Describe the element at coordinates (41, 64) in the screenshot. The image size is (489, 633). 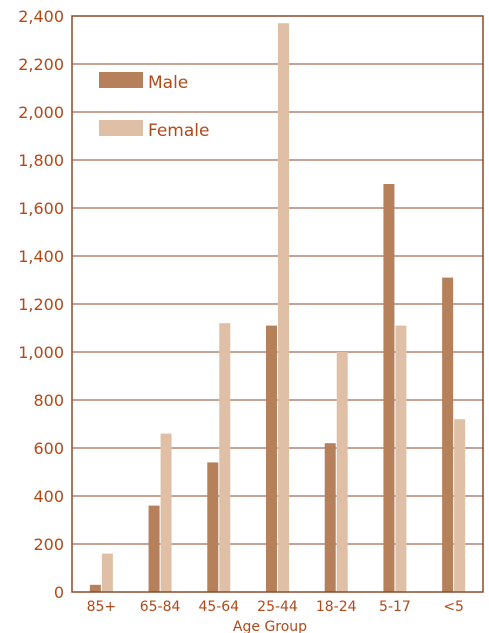
I see `y-tick-label: 2,200` at that location.